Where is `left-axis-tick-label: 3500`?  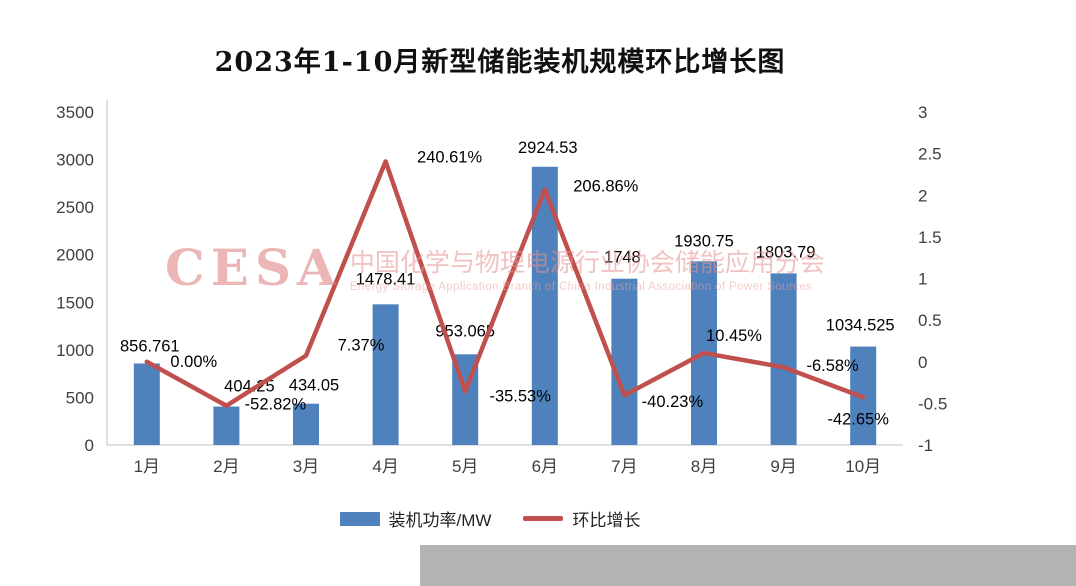 left-axis-tick-label: 3500 is located at coordinates (75, 112).